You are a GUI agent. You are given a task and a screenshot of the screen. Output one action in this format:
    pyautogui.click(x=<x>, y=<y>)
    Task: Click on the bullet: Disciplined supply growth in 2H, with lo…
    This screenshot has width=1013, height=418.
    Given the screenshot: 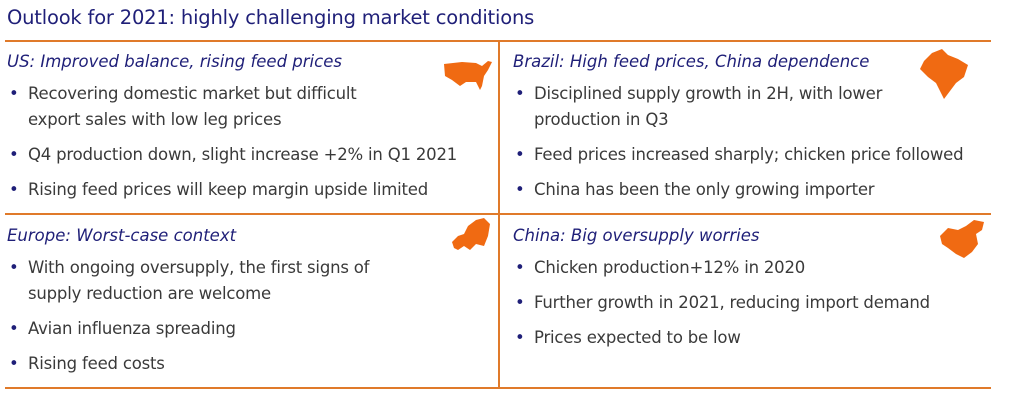 What is the action you would take?
    pyautogui.click(x=713, y=107)
    